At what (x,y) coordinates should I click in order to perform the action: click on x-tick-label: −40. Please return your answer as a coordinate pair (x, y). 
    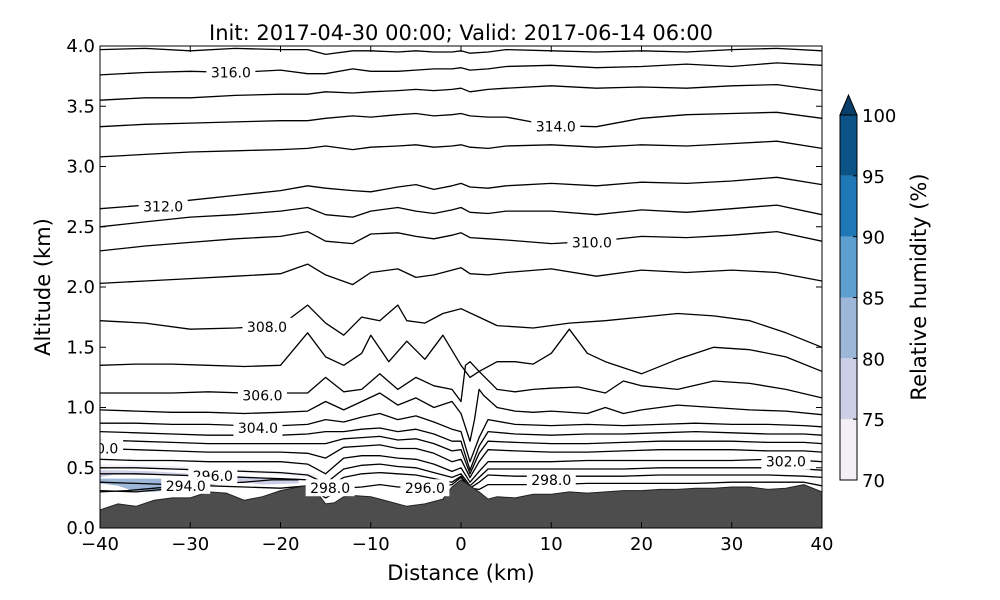
    Looking at the image, I should click on (100, 544).